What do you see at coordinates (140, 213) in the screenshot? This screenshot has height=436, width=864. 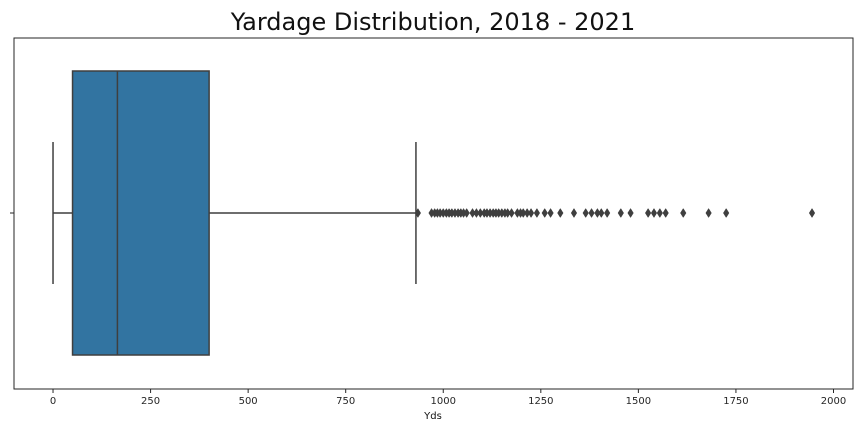 I see `iqr-box` at bounding box center [140, 213].